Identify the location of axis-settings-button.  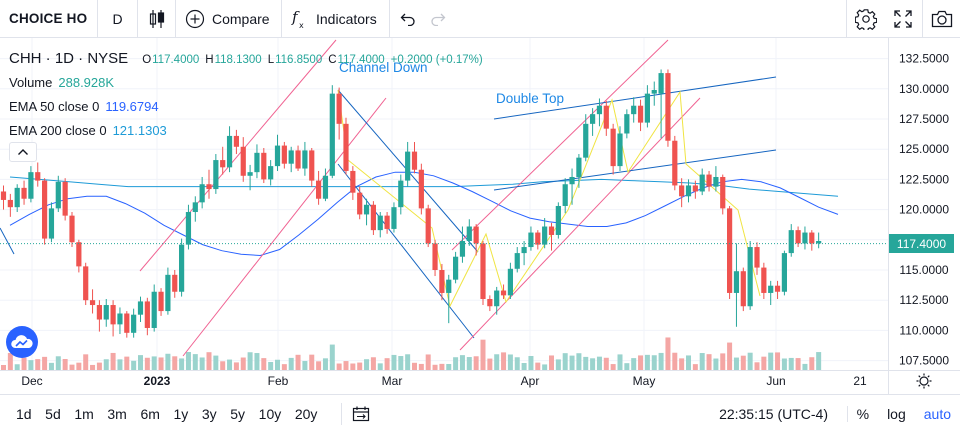
(924, 381).